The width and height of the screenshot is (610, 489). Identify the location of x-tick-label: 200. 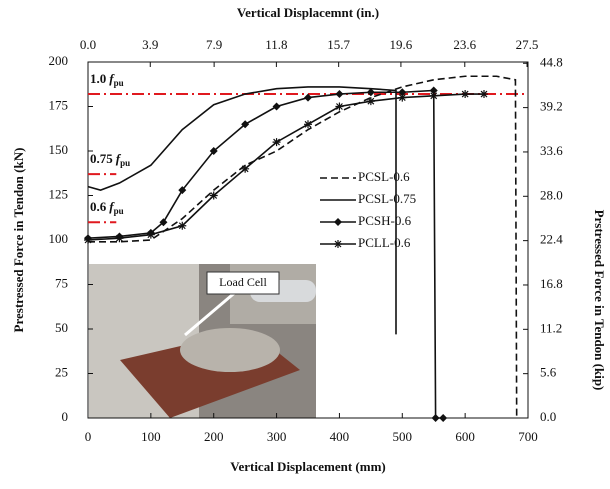
(214, 436).